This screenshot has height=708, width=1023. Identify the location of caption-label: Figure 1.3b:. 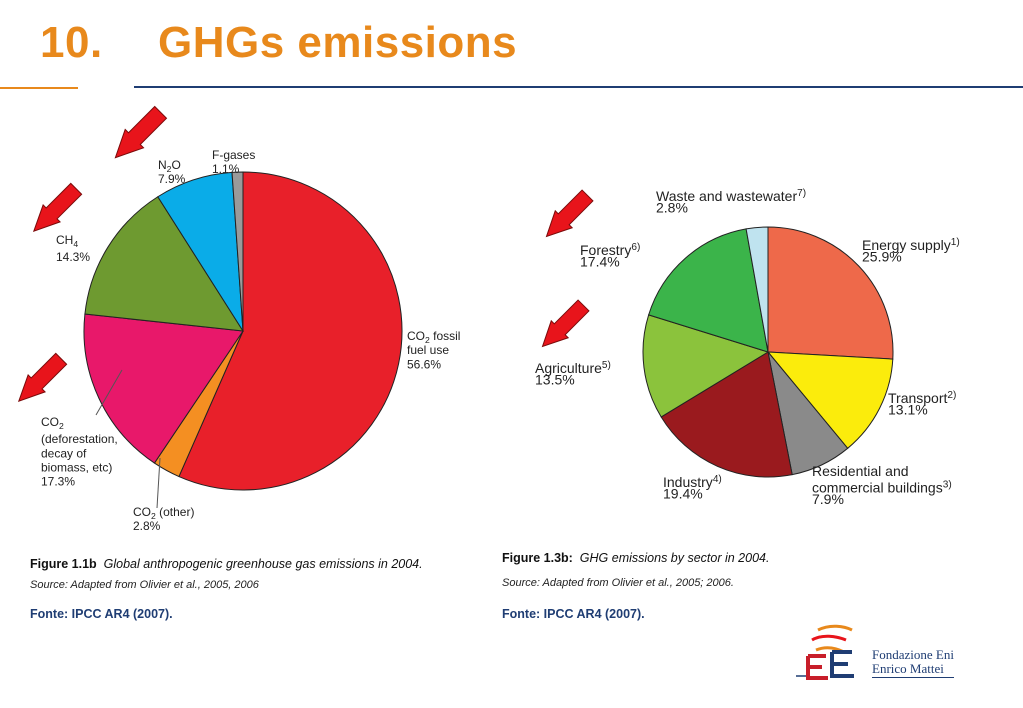
(537, 558).